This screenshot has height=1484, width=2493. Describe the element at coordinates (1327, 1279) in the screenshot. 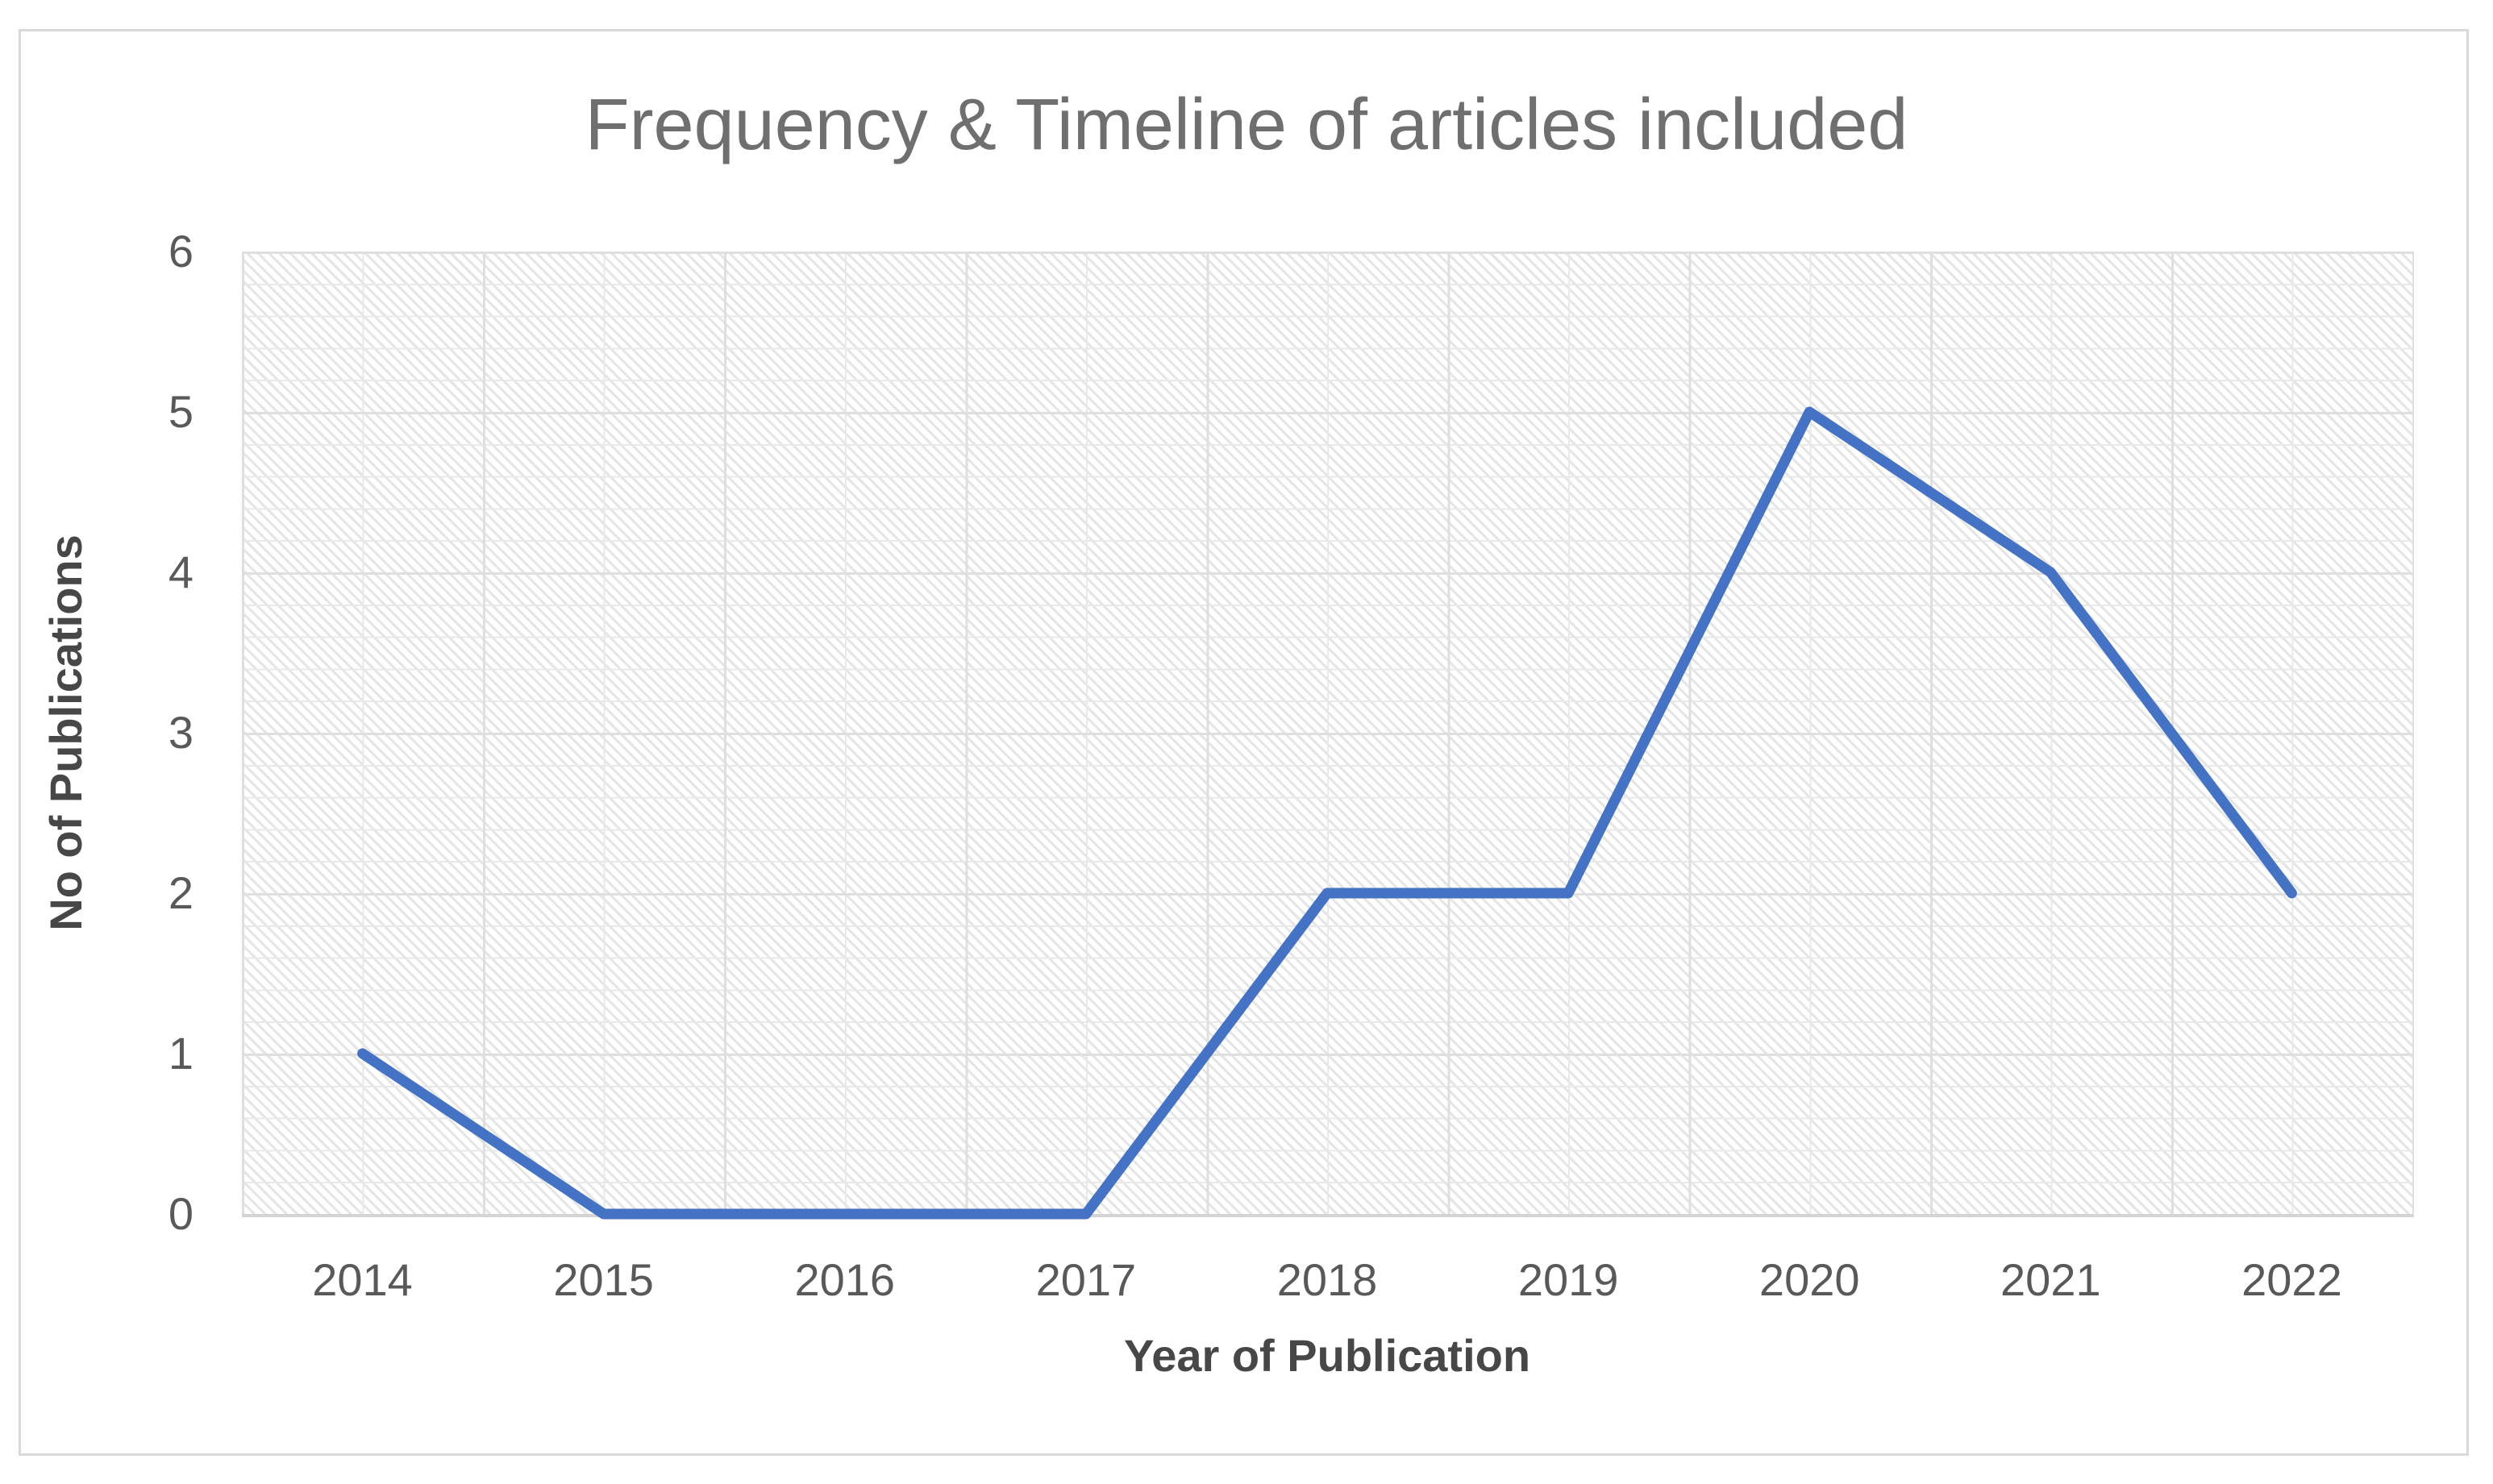

I see `x-tick-label: 2018` at that location.